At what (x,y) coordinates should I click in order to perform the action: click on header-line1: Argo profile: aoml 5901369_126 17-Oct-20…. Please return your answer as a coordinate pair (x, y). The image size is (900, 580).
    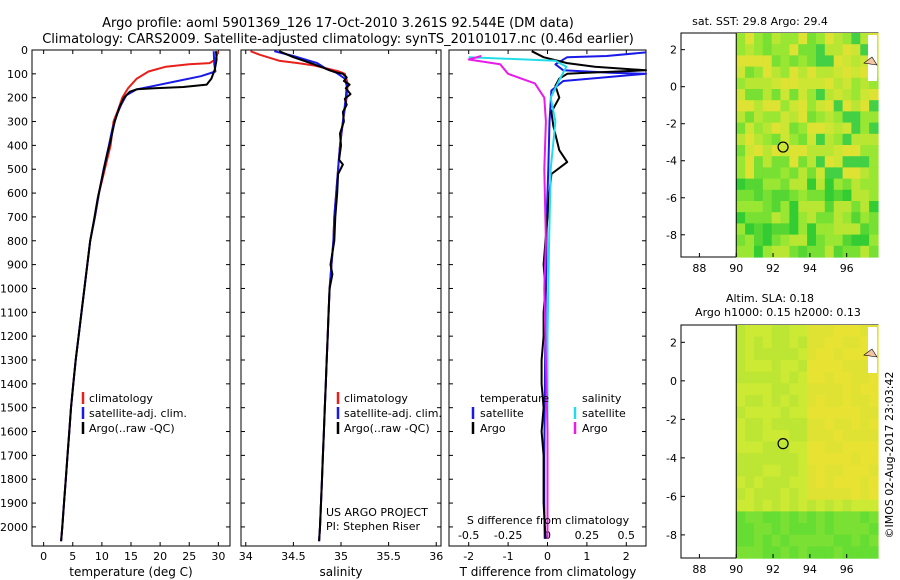
    Looking at the image, I should click on (338, 23).